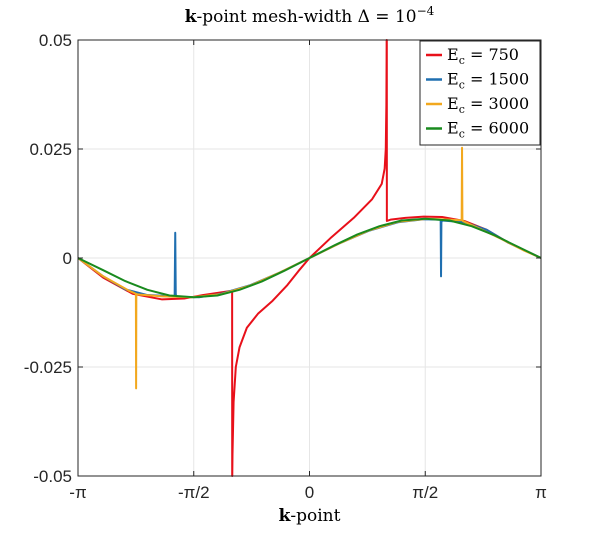 This screenshot has width=598, height=536. Describe the element at coordinates (77, 492) in the screenshot. I see `x-tick-label: -π` at that location.